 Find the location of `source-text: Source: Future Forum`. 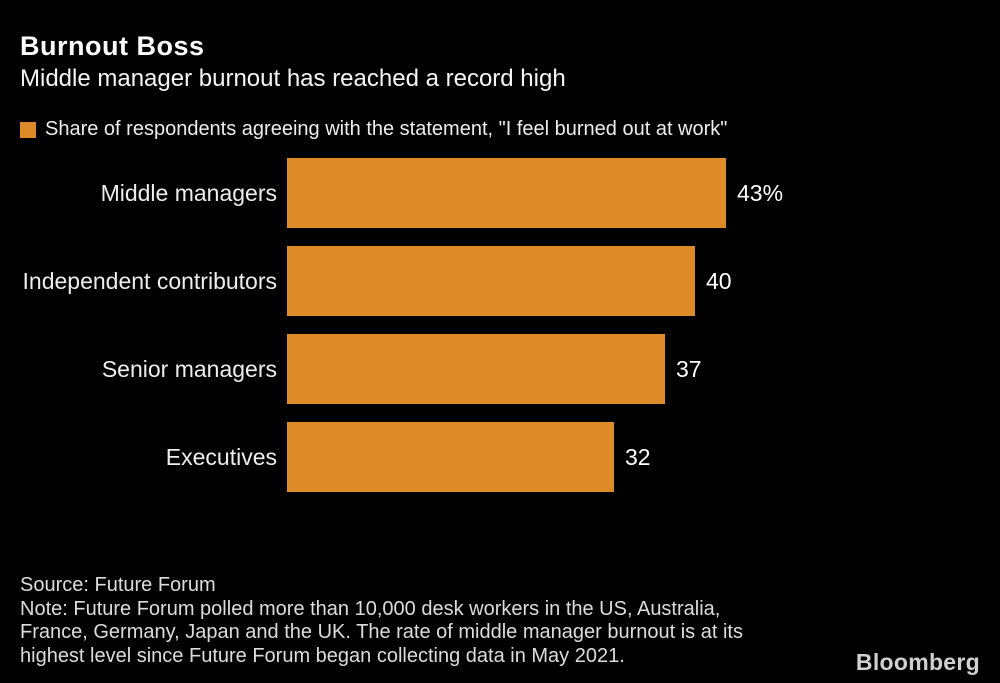

source-text: Source: Future Forum is located at coordinates (118, 585).